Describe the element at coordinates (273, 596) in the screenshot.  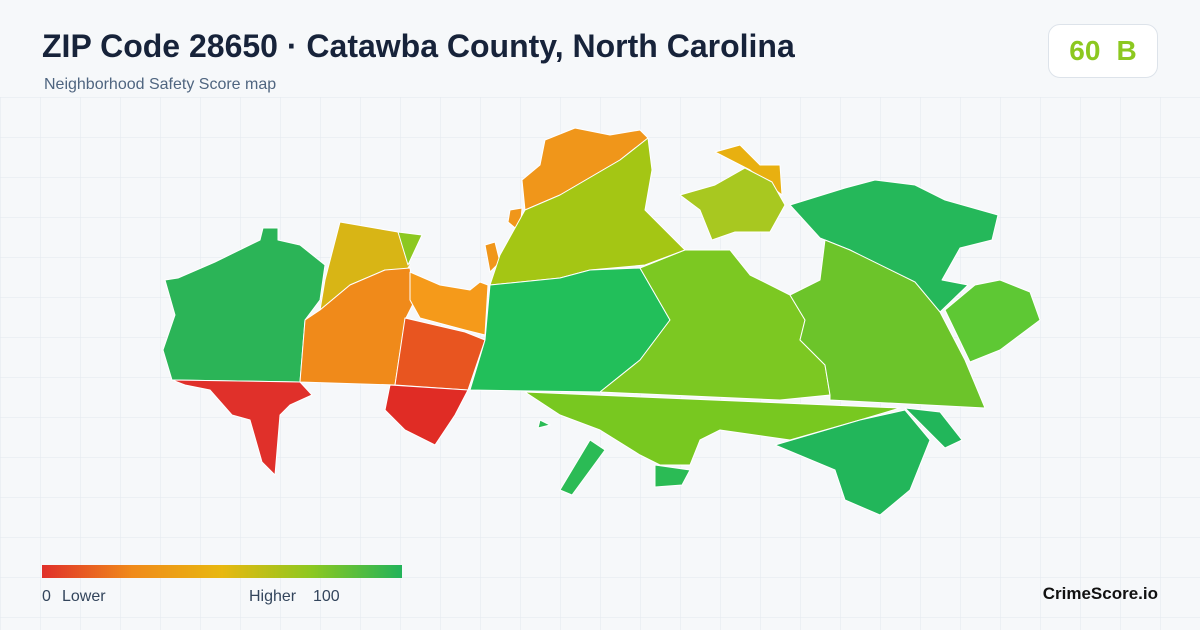
I see `legend-max-label: Higher` at that location.